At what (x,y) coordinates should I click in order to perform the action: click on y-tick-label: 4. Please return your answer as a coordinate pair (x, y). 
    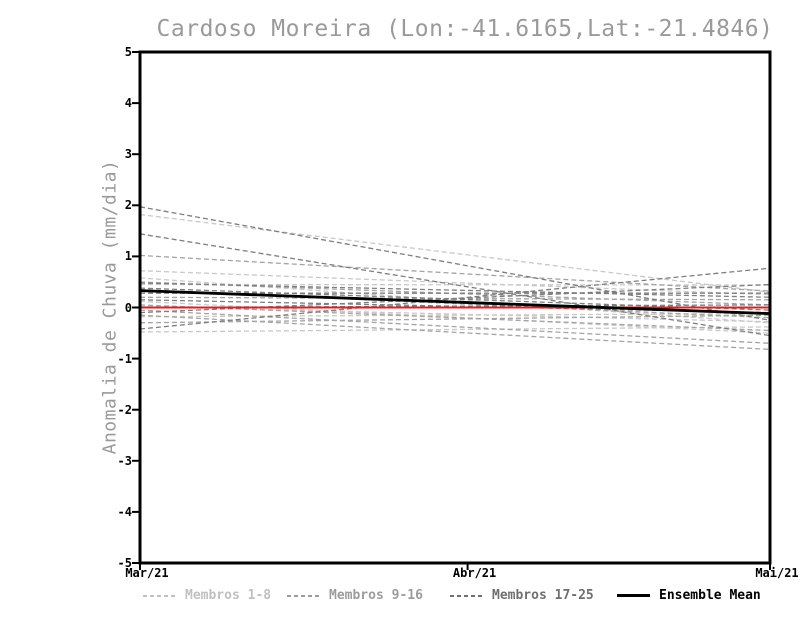
    Looking at the image, I should click on (128, 103).